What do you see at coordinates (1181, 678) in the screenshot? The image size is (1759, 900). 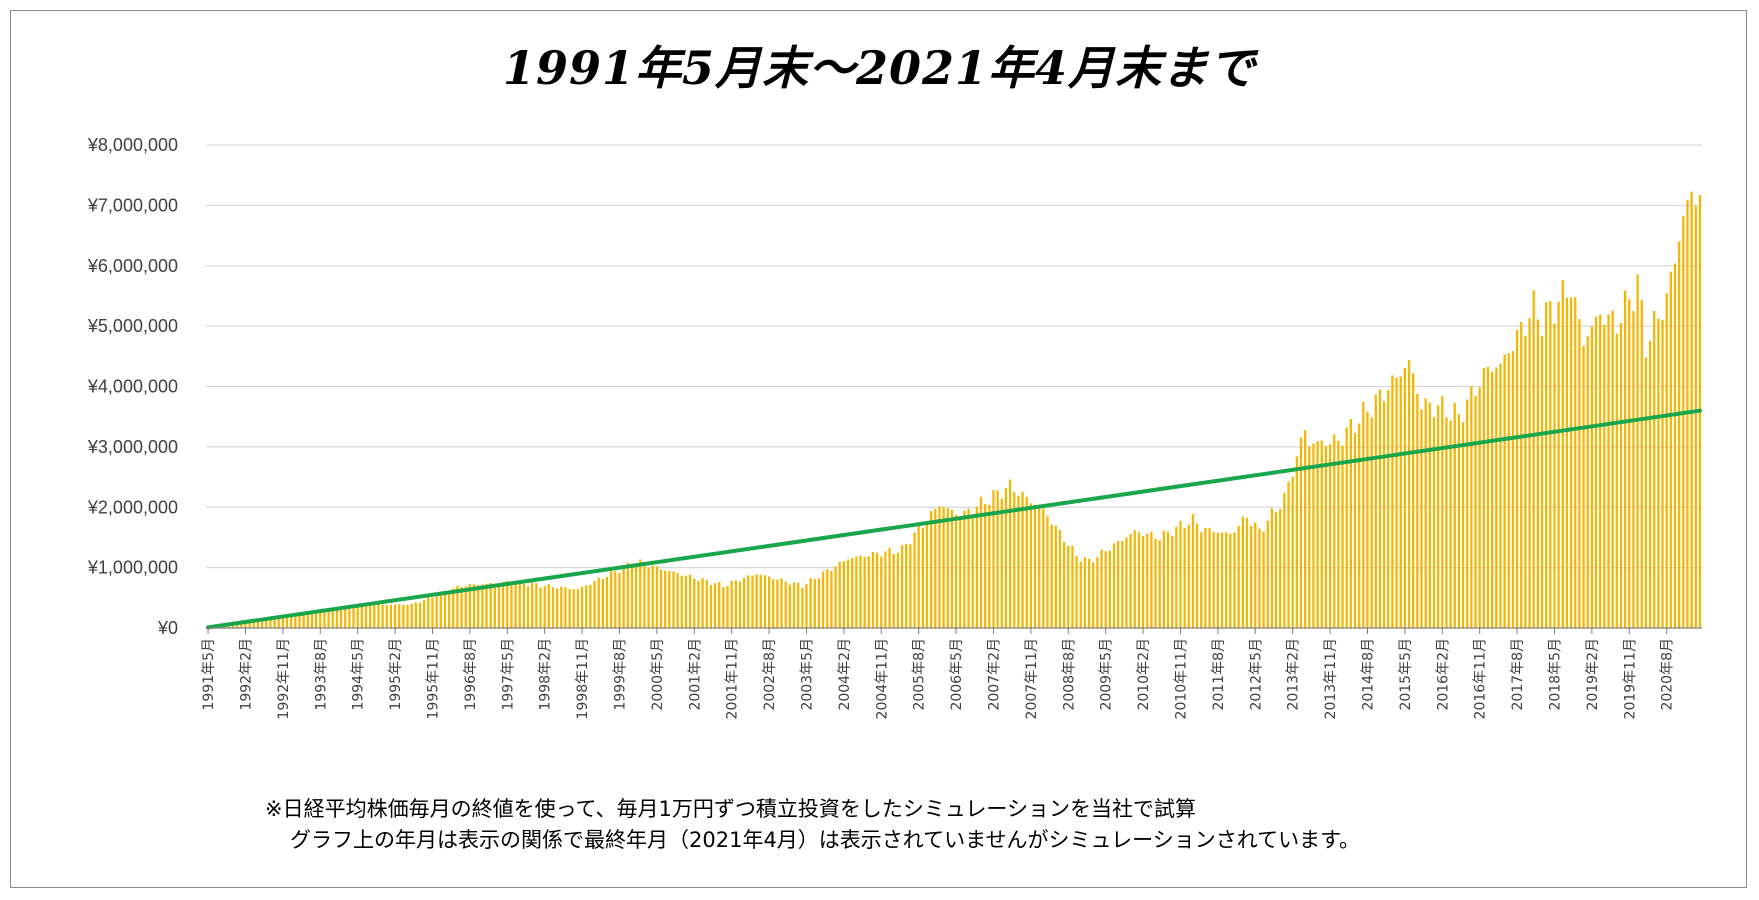 I see `x-tick-label: 2010年11月` at bounding box center [1181, 678].